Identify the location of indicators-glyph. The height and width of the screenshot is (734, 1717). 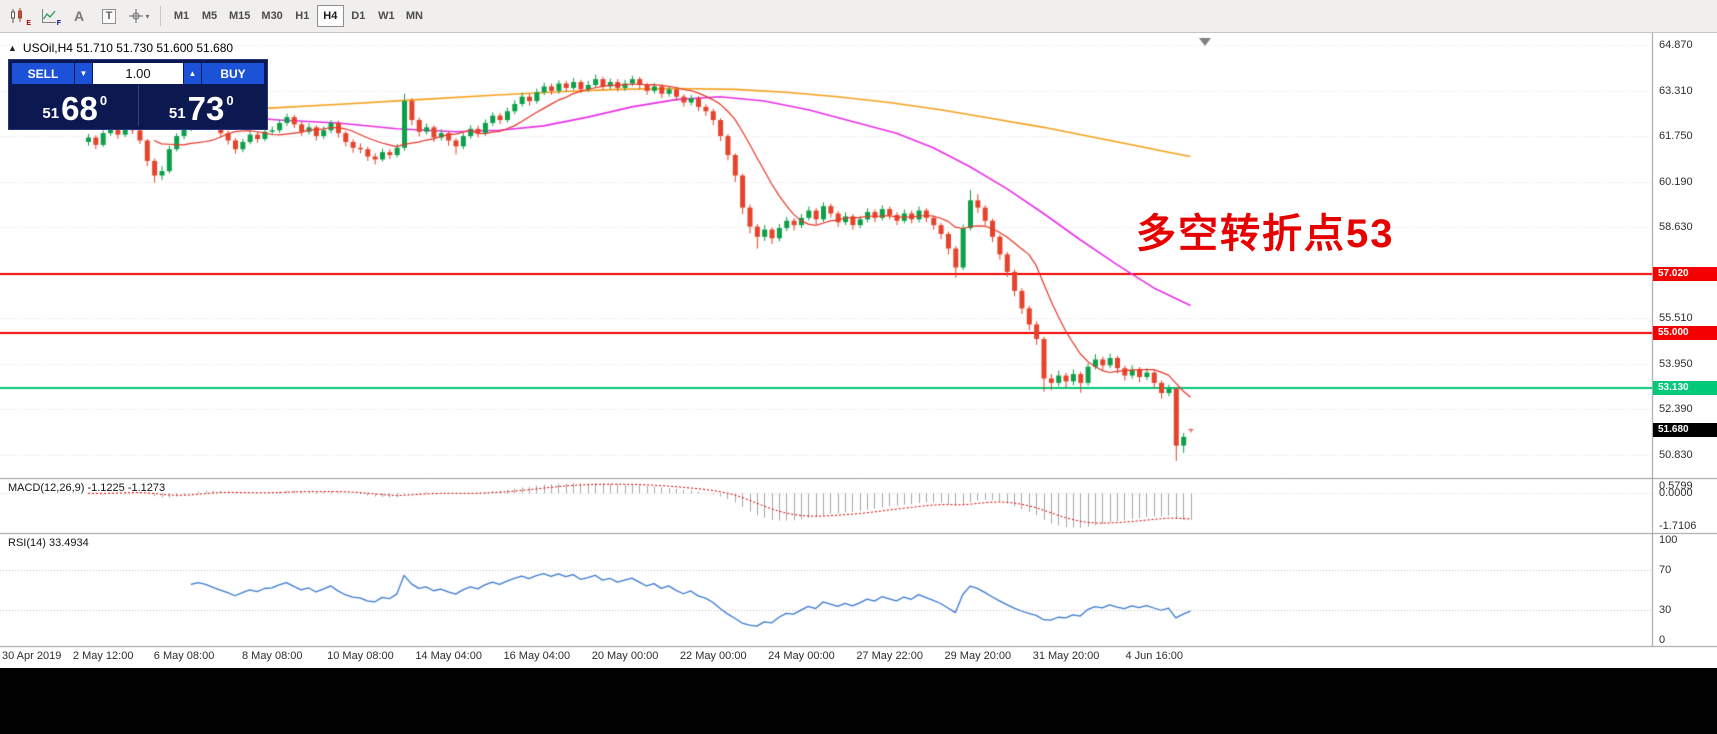
(49, 16).